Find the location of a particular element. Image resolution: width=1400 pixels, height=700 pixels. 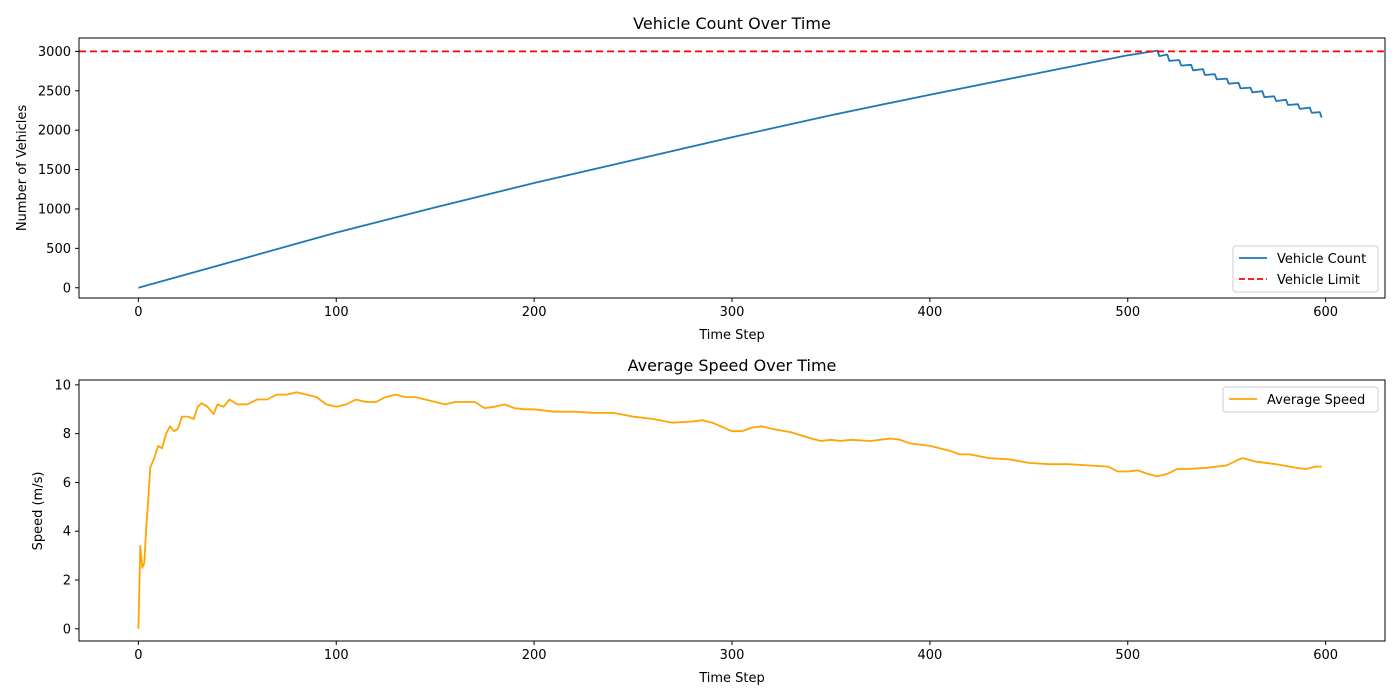

y-axis-label: Number of Vehicles is located at coordinates (22, 168).